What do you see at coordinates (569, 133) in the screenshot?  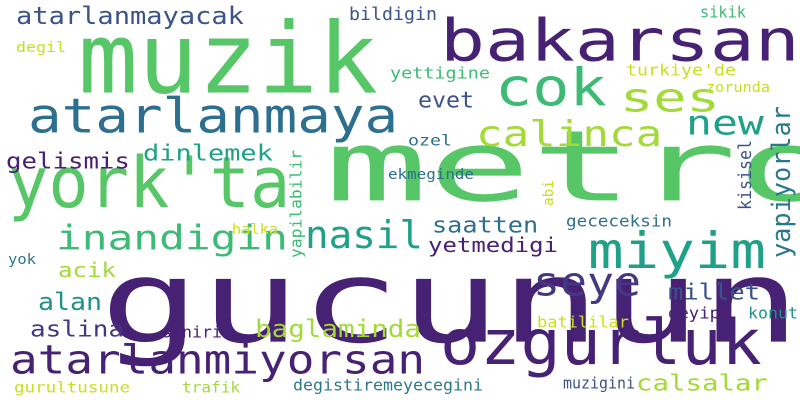 I see `word-calinca: calinca` at bounding box center [569, 133].